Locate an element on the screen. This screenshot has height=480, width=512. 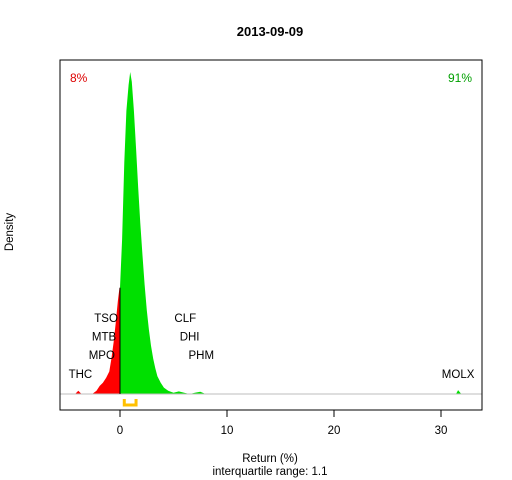
x-tick-label: 10 is located at coordinates (227, 431).